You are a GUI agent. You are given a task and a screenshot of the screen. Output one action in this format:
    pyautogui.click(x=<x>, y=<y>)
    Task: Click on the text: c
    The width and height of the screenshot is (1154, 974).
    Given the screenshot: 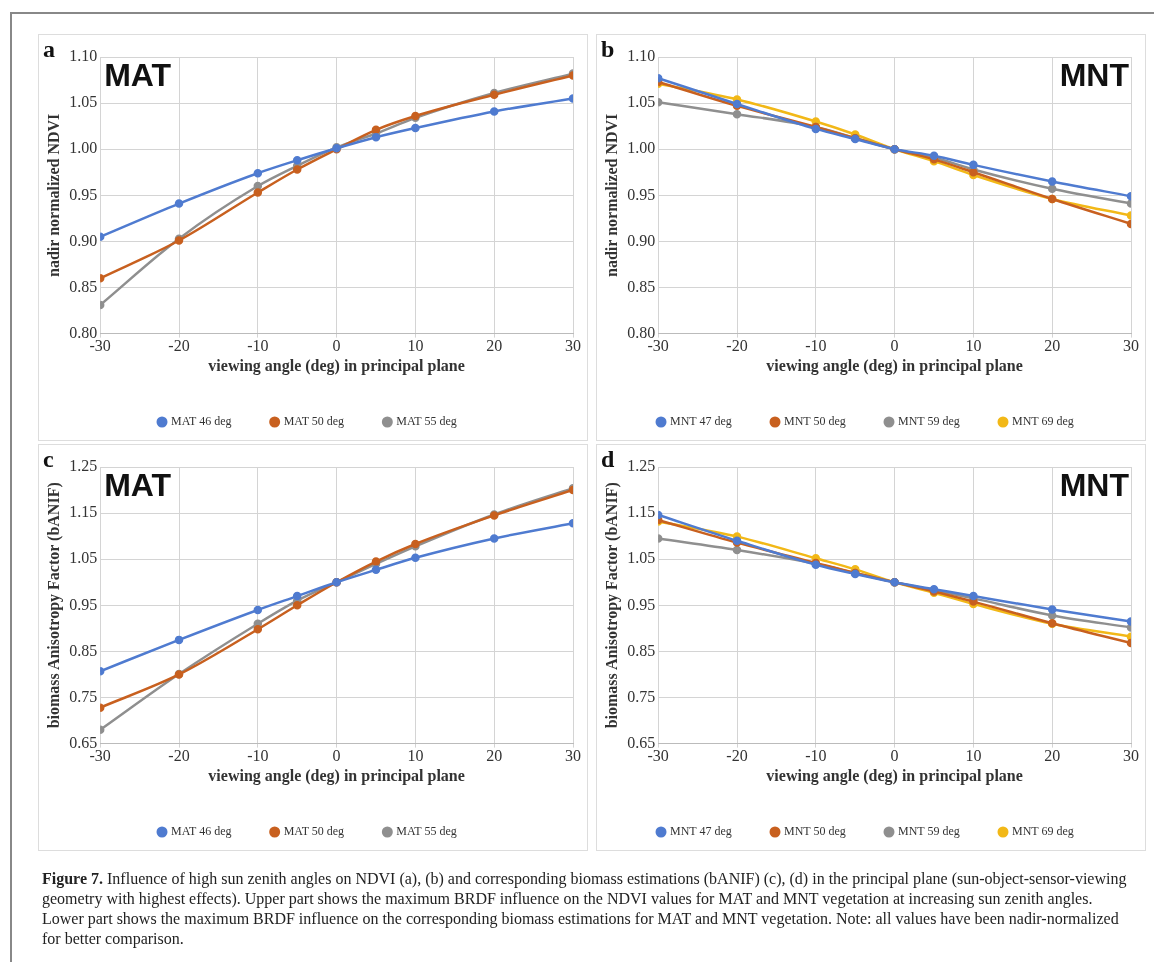 What is the action you would take?
    pyautogui.click(x=48, y=459)
    